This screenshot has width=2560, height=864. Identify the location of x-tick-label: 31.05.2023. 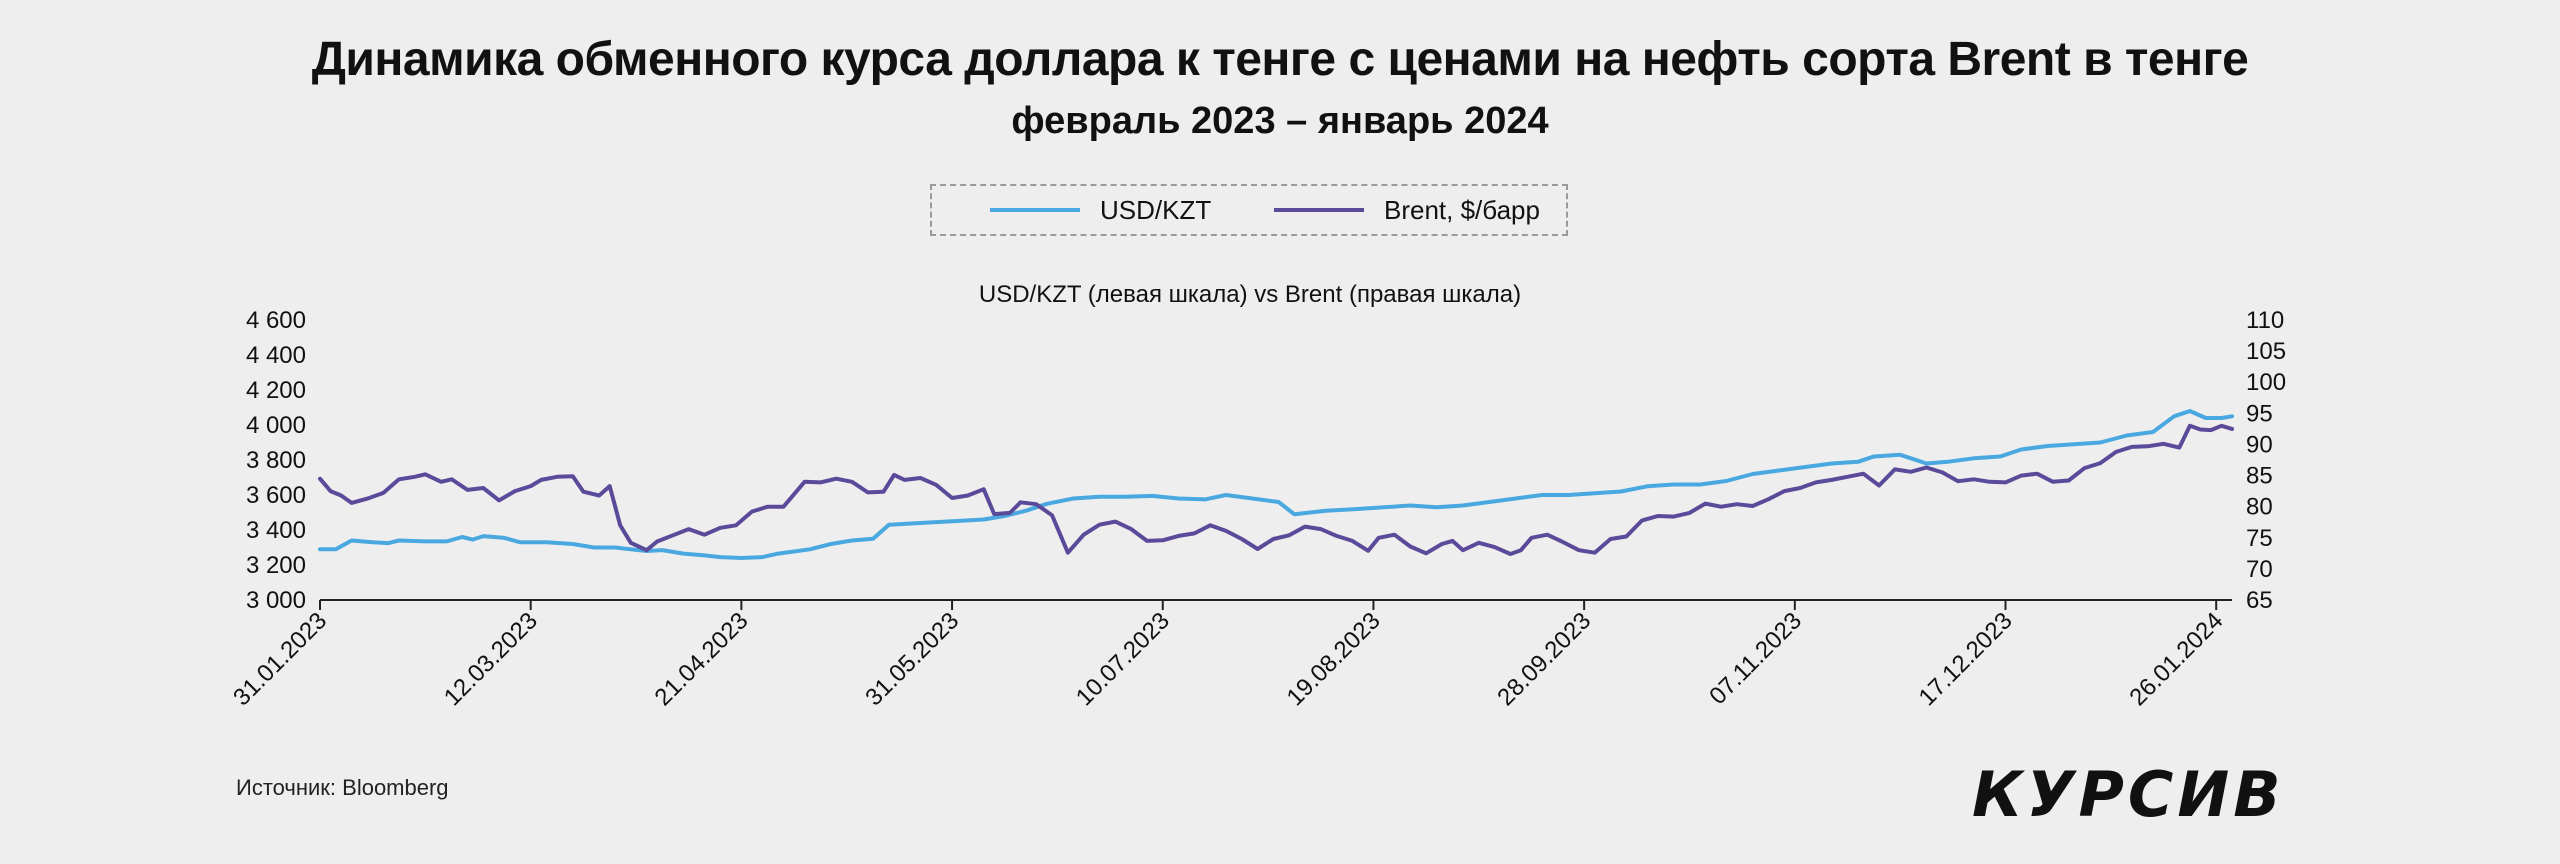
(912, 659).